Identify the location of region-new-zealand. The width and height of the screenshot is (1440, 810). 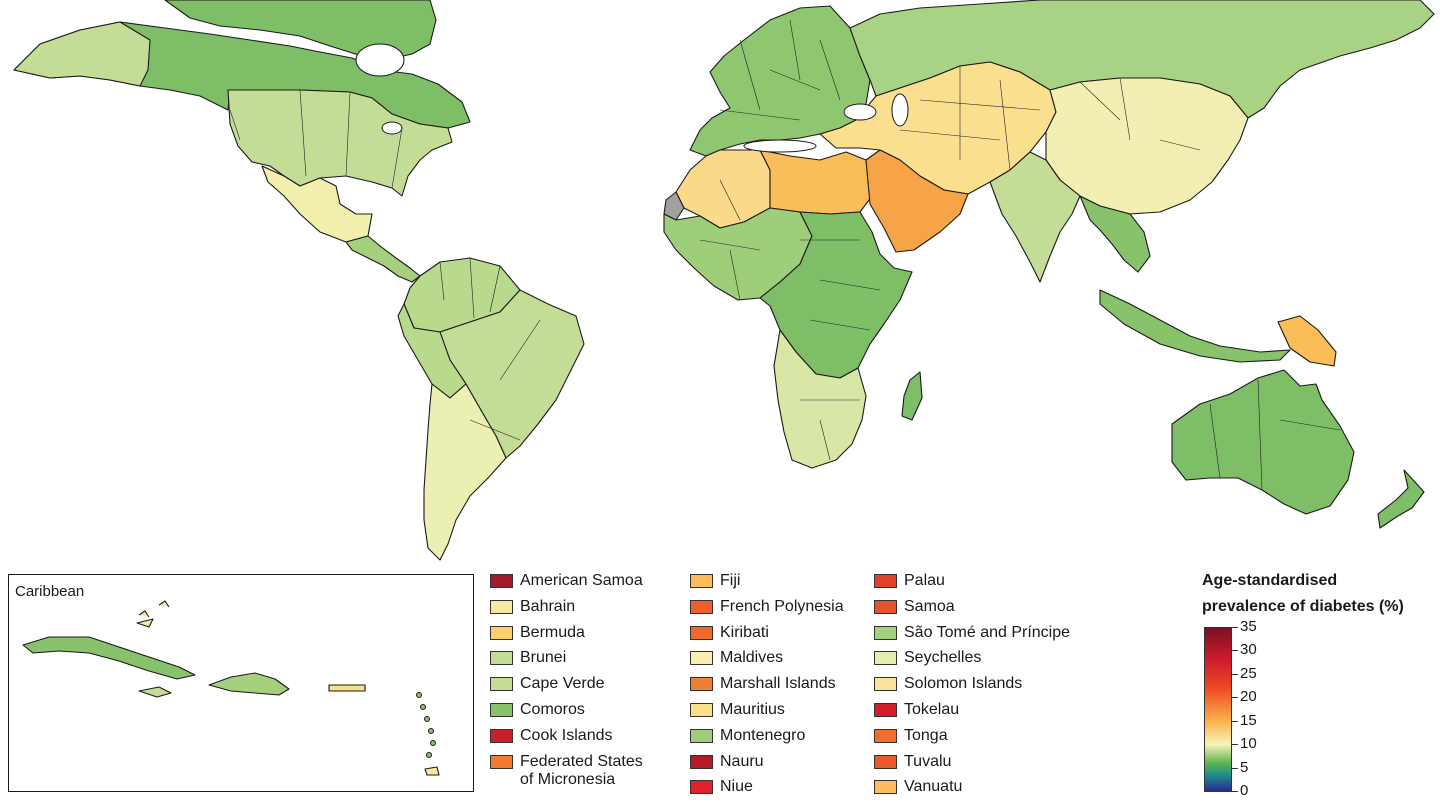
(1401, 499).